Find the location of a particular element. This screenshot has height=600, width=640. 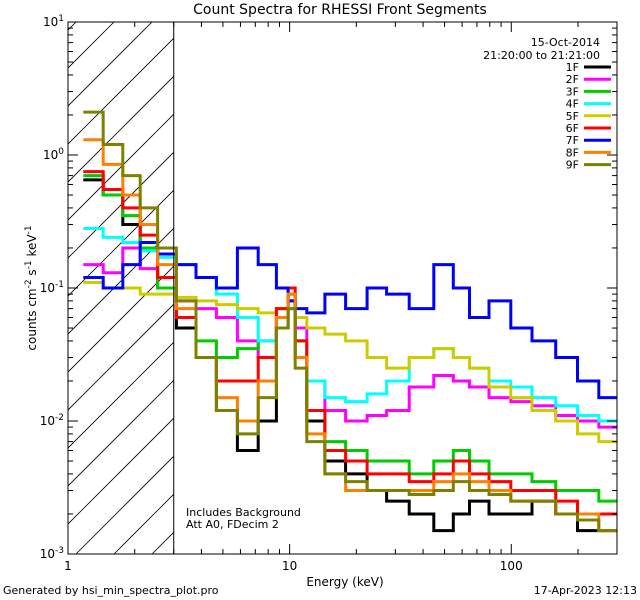

legend-label-2f: 2F is located at coordinates (572, 79).